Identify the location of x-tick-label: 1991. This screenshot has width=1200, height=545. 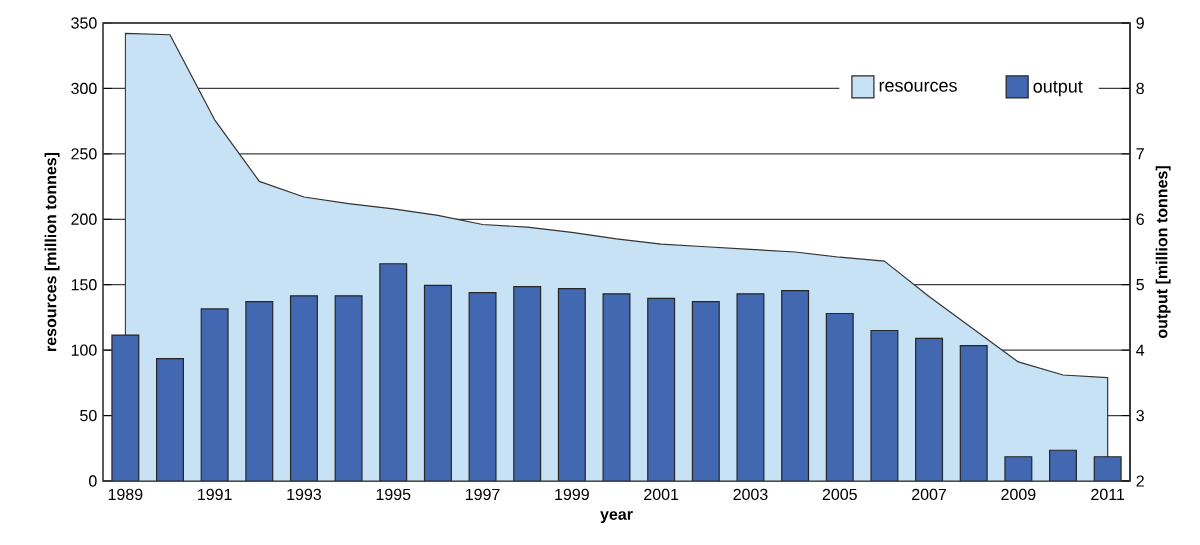
(215, 494).